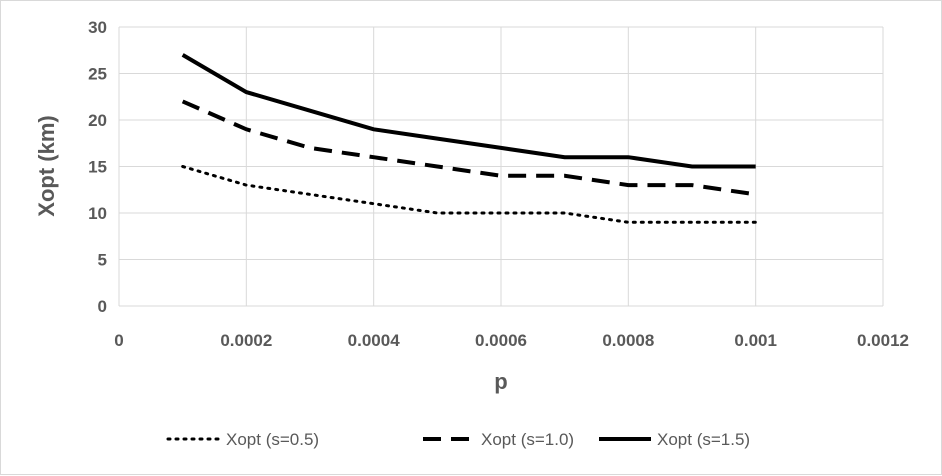 The width and height of the screenshot is (942, 476). Describe the element at coordinates (97, 167) in the screenshot. I see `y-tick-label: 15` at that location.